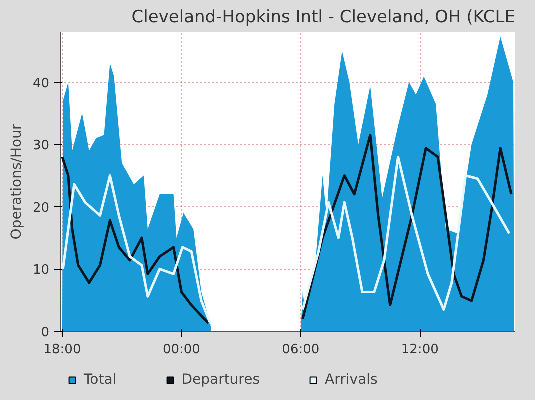 The image size is (539, 410). I want to click on y-tick-label: 30, so click(41, 146).